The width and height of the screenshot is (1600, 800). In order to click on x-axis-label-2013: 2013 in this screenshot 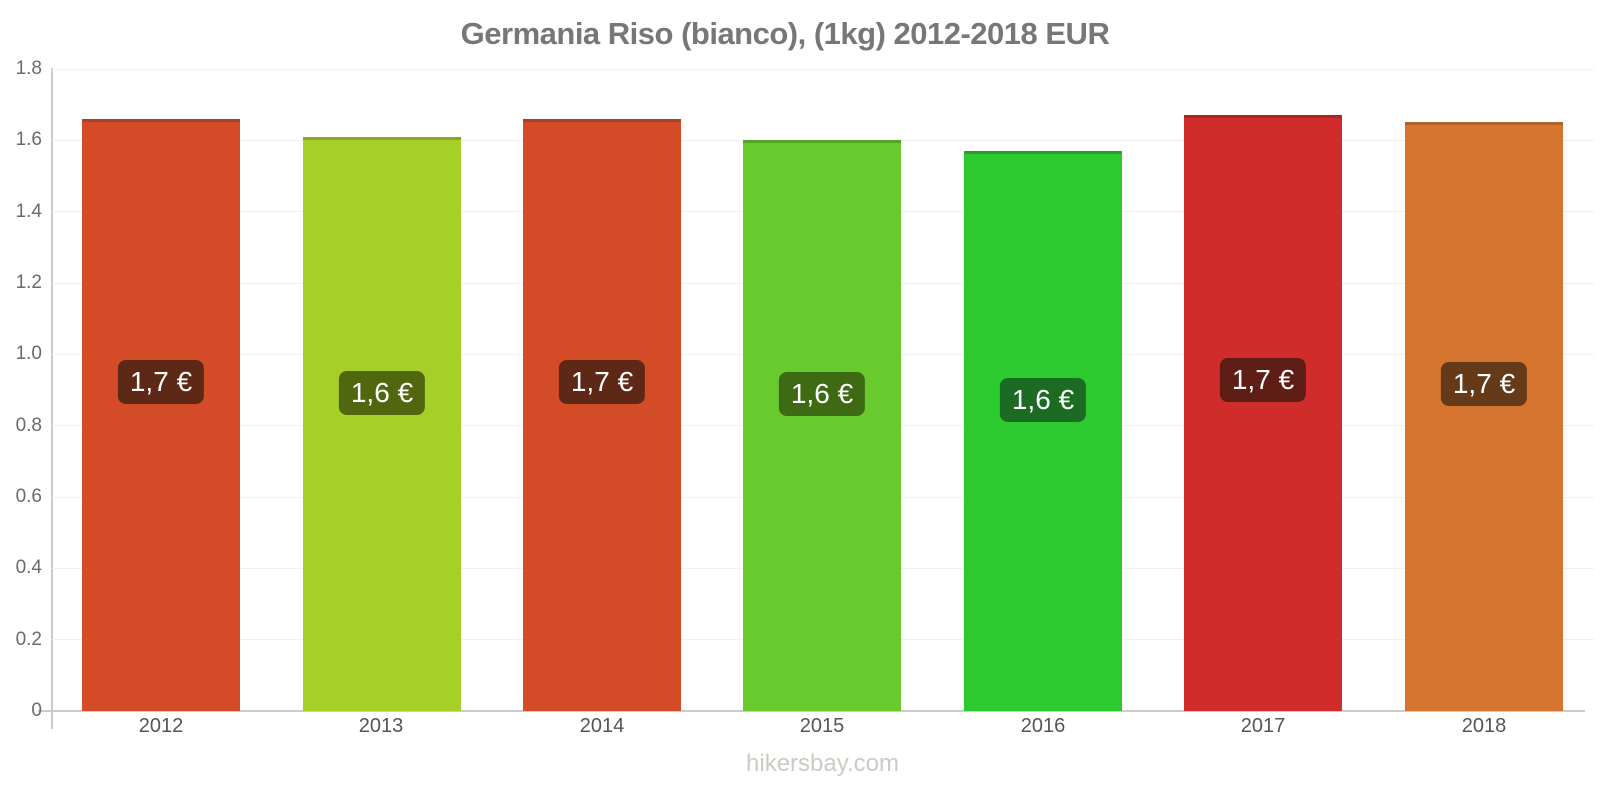, I will do `click(381, 726)`.